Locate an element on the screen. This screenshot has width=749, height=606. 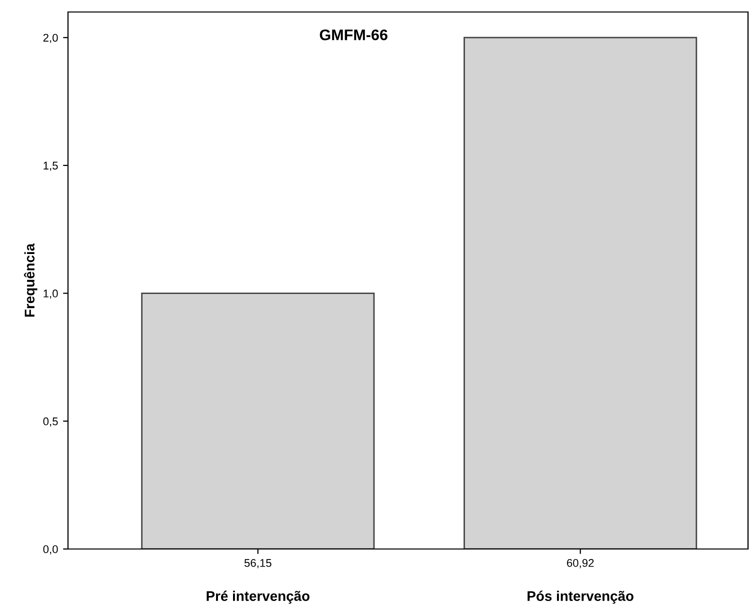
y-tick-label: 0,0 is located at coordinates (50, 549).